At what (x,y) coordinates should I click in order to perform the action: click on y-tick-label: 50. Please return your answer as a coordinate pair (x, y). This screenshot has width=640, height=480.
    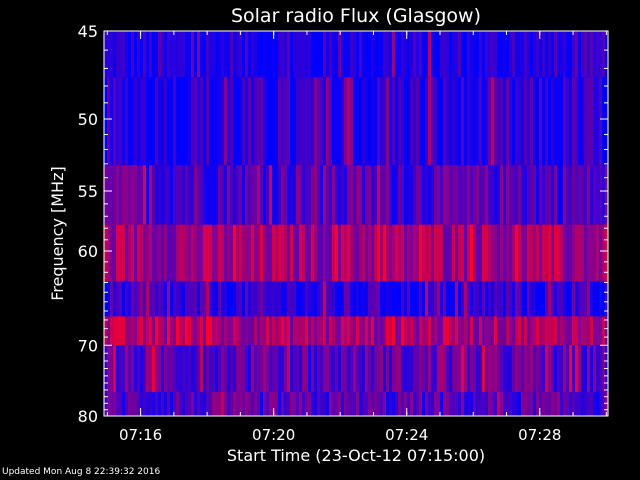
    Looking at the image, I should click on (88, 119).